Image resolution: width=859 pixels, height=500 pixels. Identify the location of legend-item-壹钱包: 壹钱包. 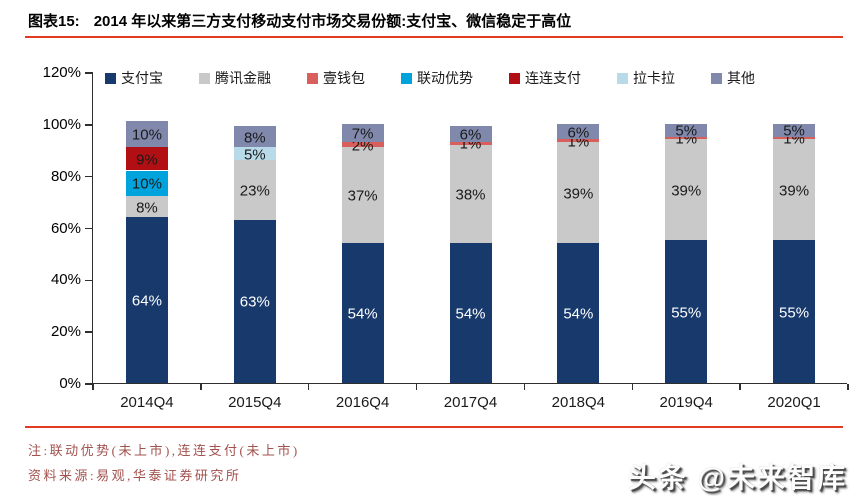
(336, 78).